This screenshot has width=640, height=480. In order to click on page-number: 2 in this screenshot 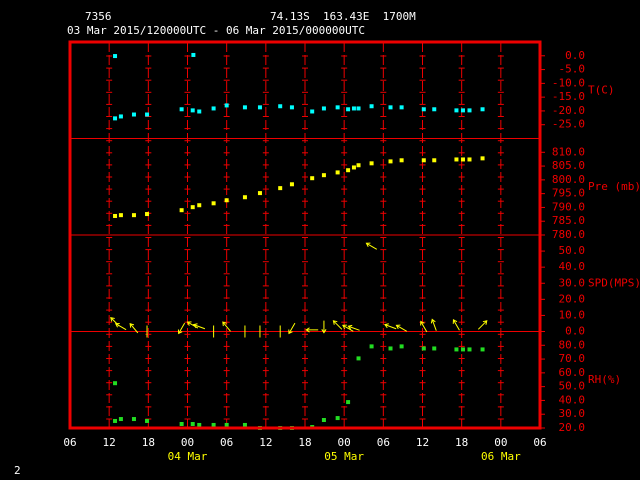, I will do `click(17, 470)`.